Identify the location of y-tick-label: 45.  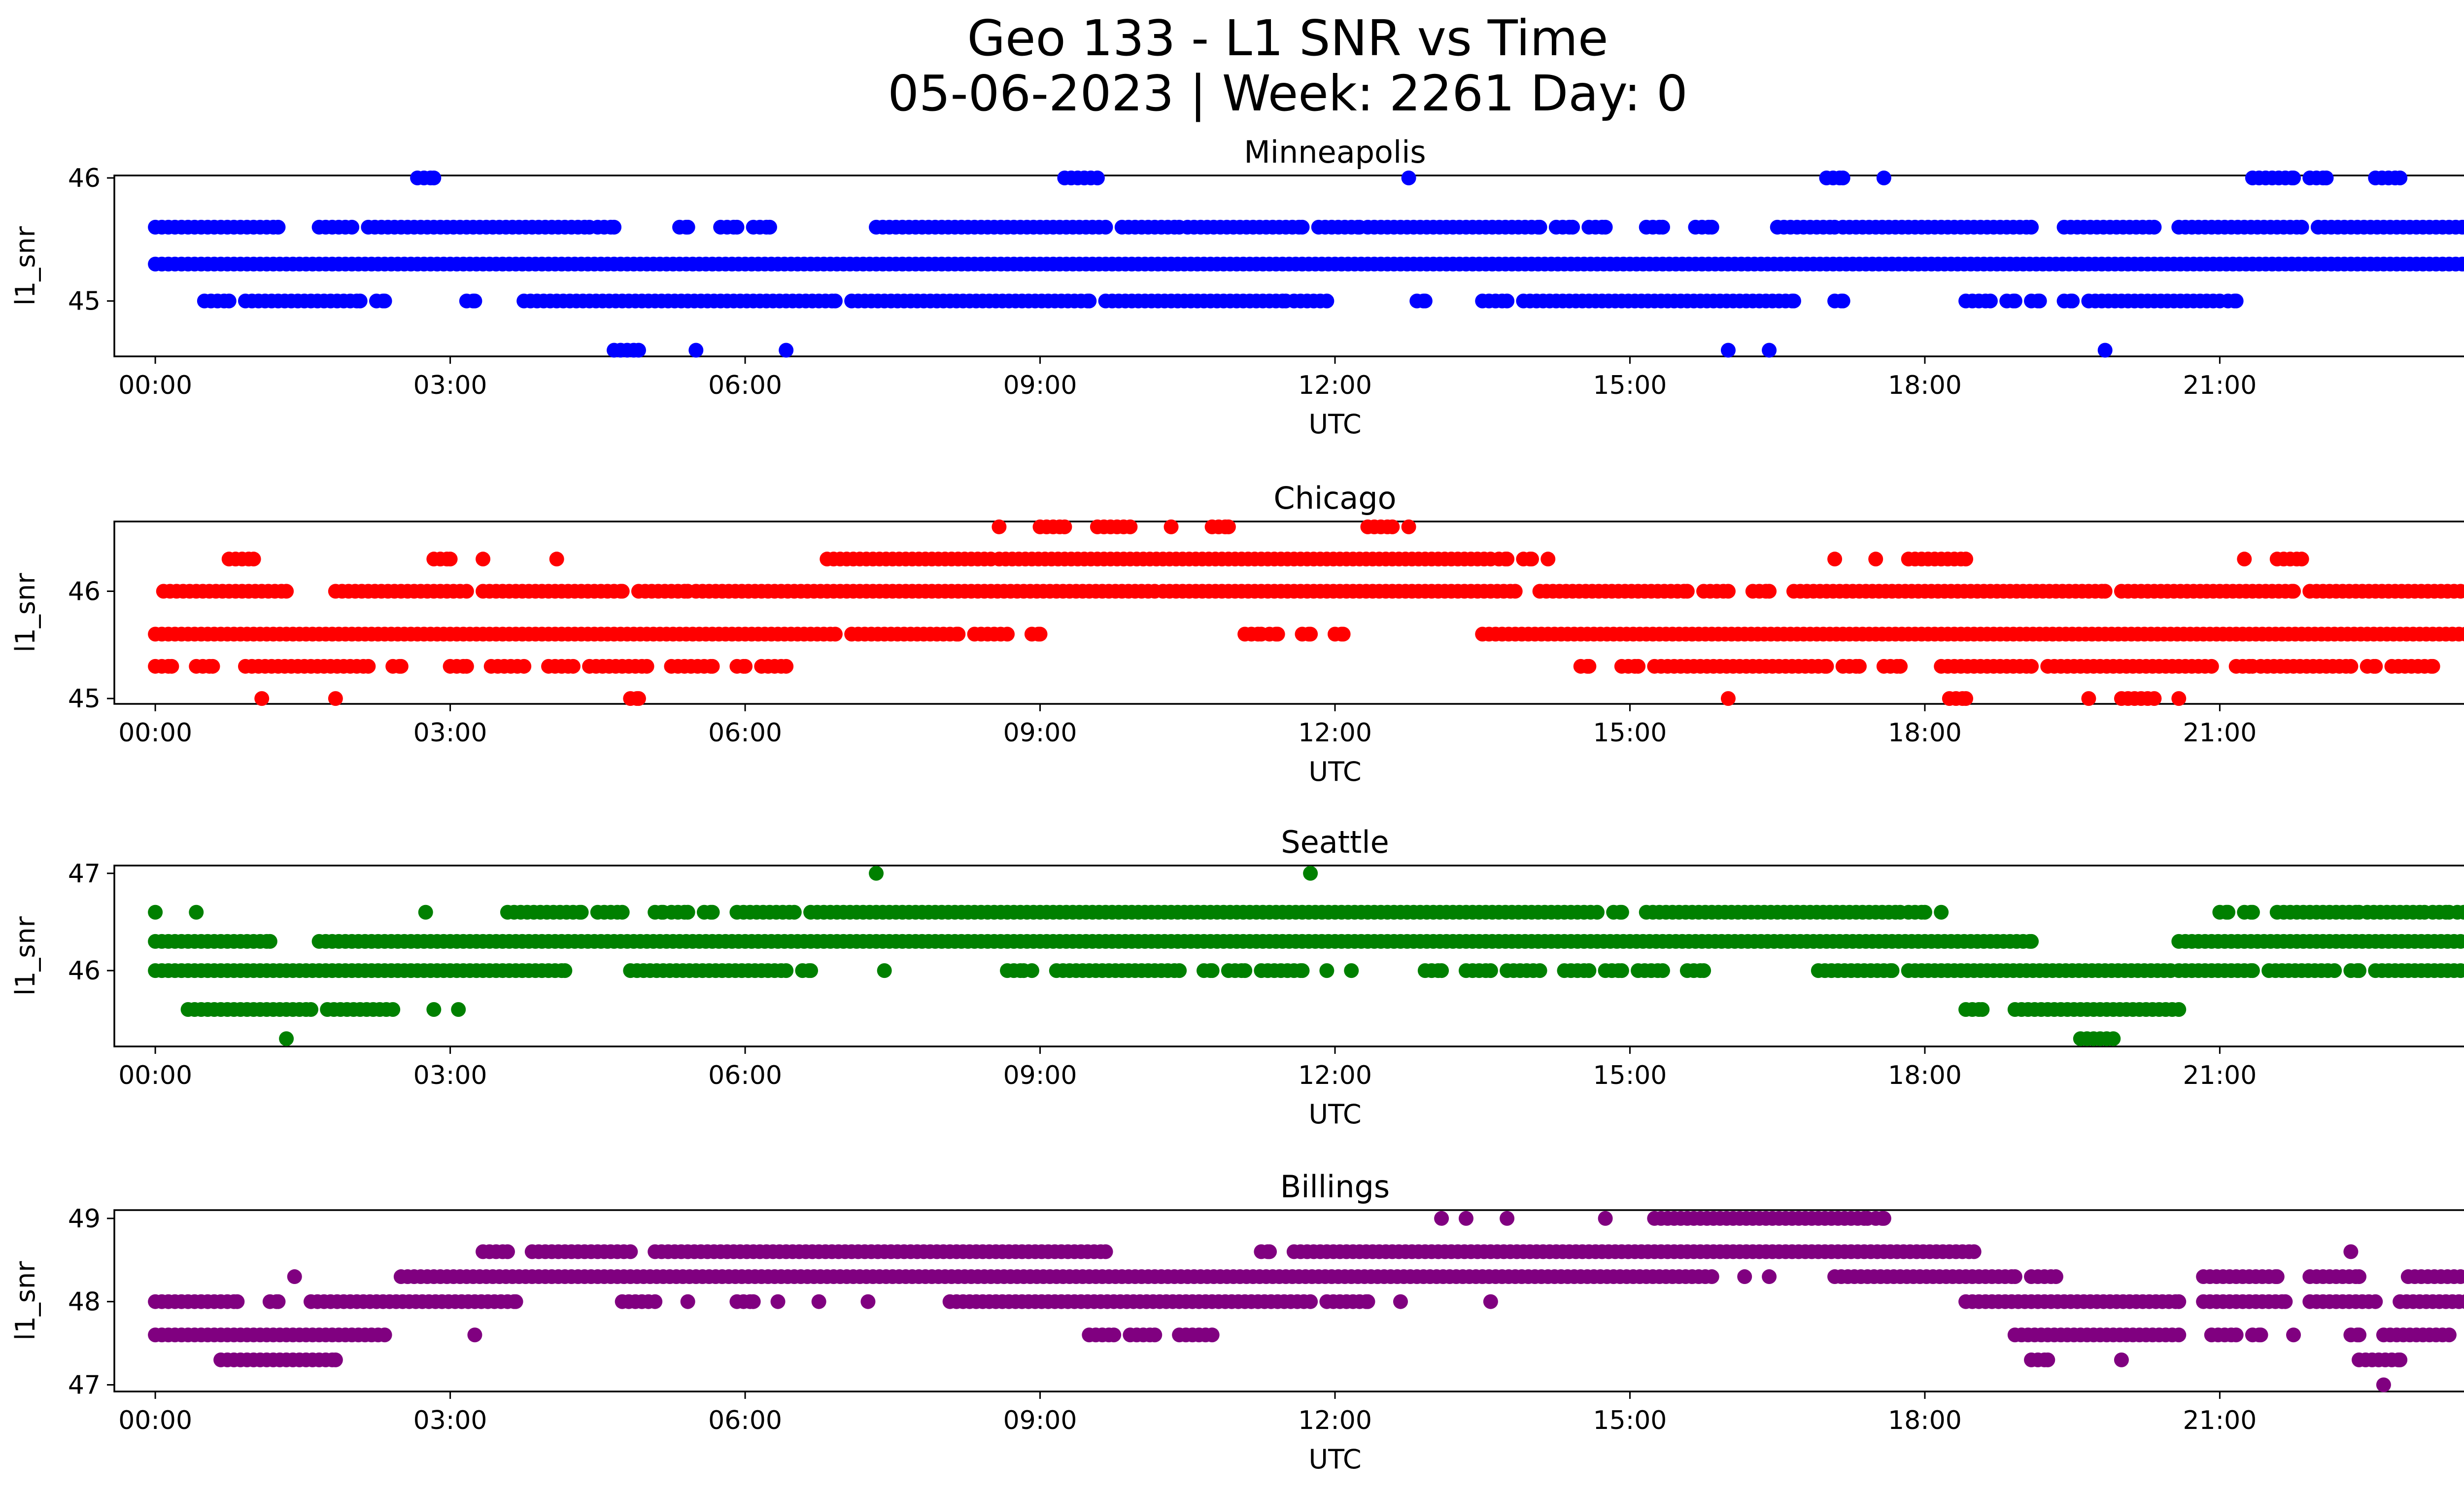
(84, 699).